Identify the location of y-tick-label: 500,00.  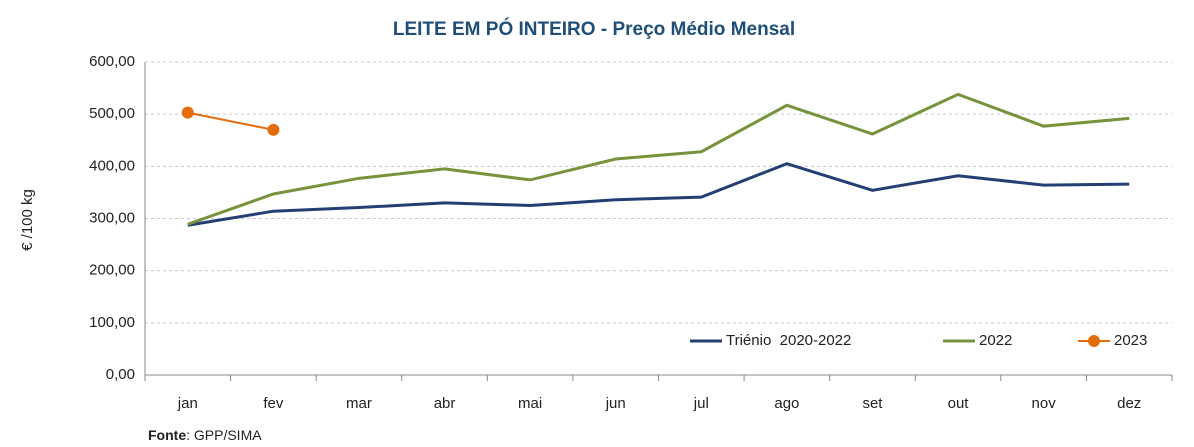
(112, 113).